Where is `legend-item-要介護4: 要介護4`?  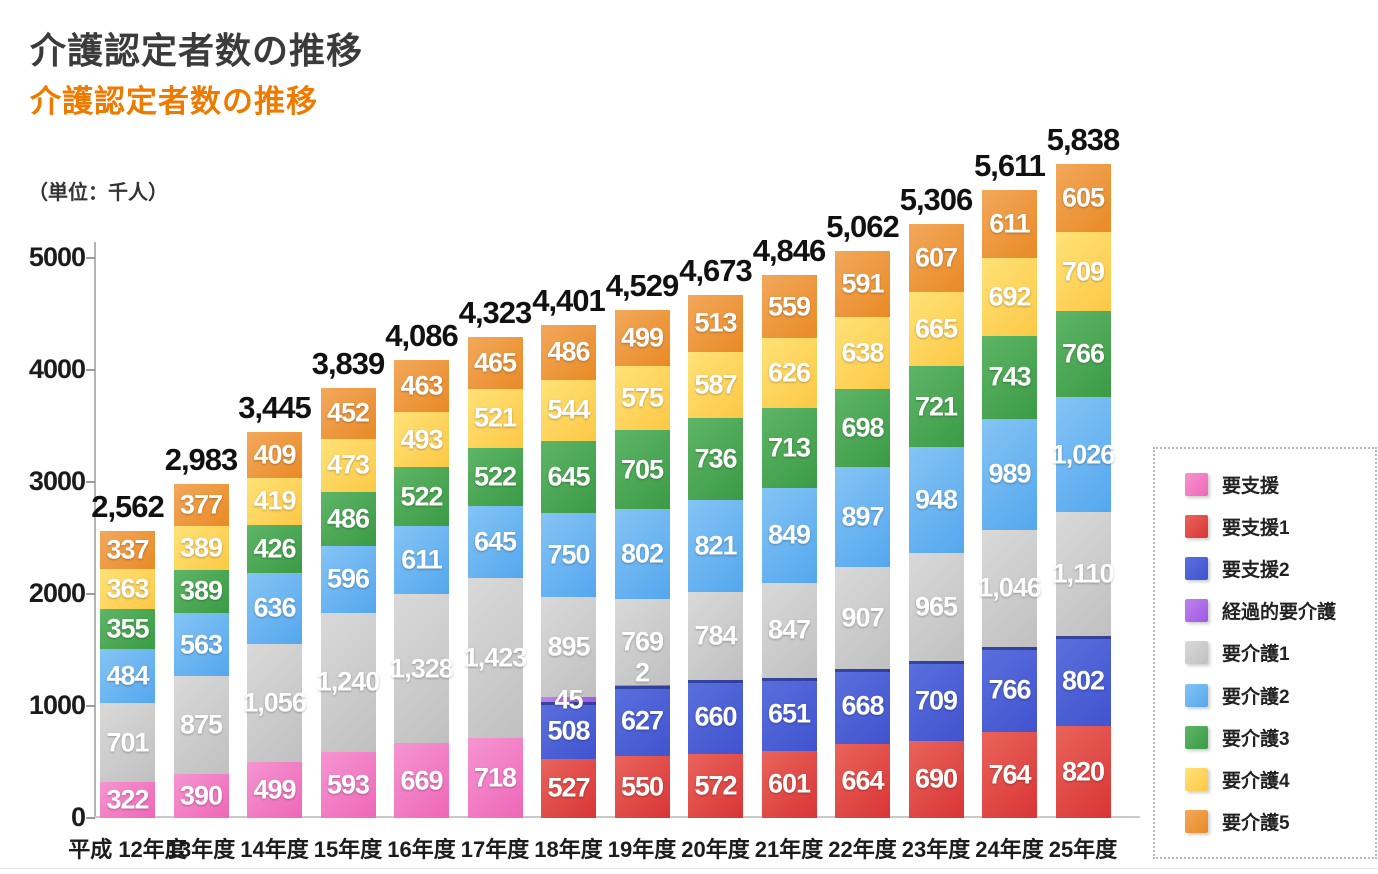
legend-item-要介護4: 要介護4 is located at coordinates (1276, 779).